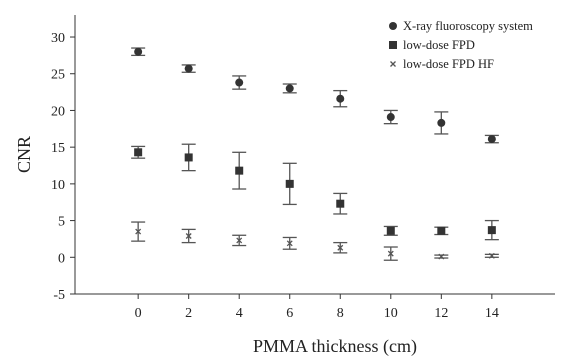 This screenshot has width=570, height=362. I want to click on legend-item: low-dose FPD, so click(432, 45).